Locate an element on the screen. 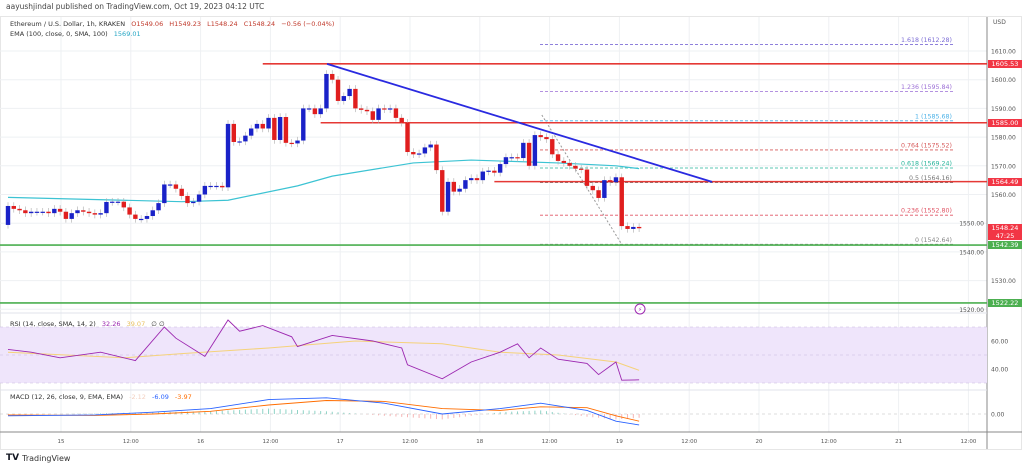 The height and width of the screenshot is (468, 1024). rsi-axis-label: 60.00 is located at coordinates (999, 342).